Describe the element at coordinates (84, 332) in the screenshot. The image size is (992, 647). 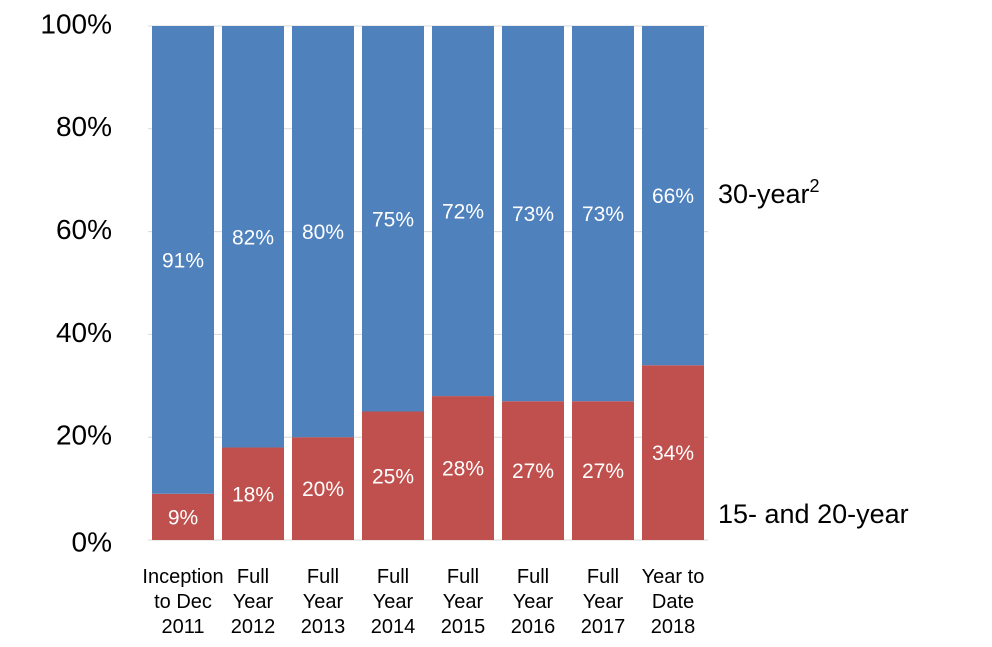
I see `y-tick-label: 40%` at that location.